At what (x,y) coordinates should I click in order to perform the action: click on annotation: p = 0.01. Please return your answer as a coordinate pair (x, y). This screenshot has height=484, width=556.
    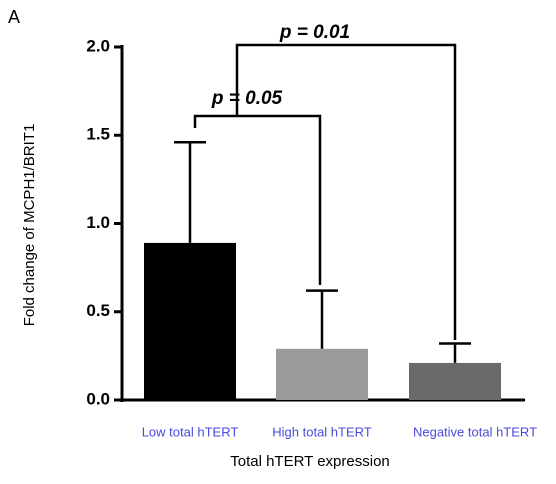
    Looking at the image, I should click on (314, 32).